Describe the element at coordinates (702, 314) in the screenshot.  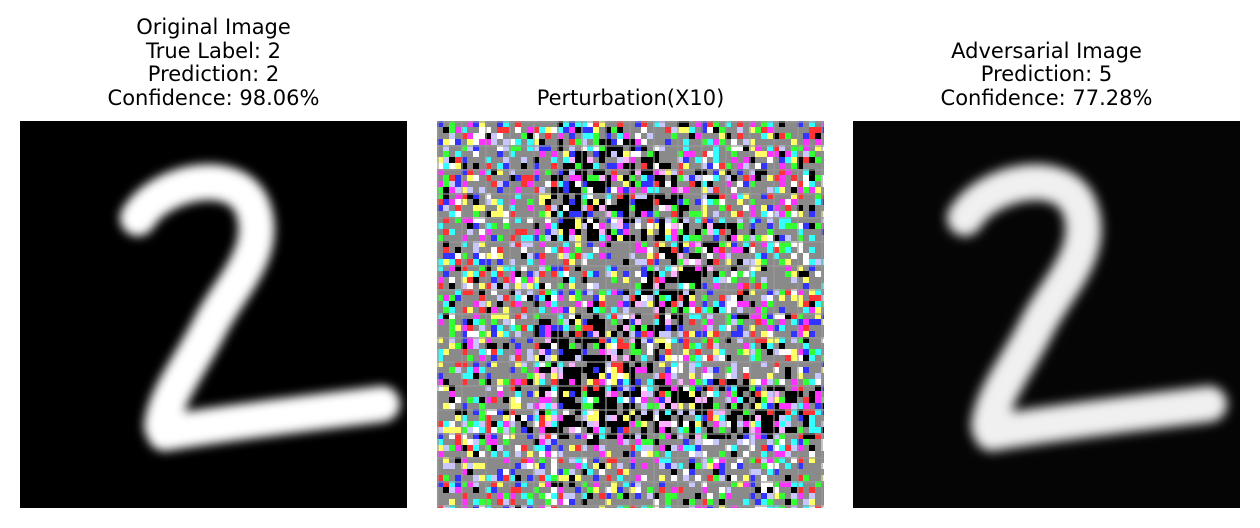
I see `noise-grid-line` at that location.